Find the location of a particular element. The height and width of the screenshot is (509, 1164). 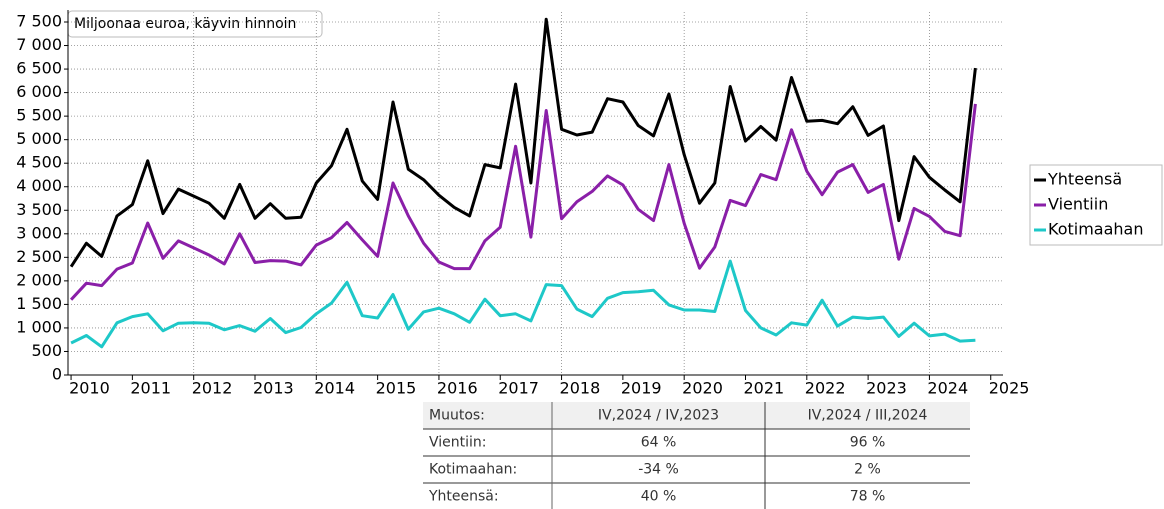

table-cell: Kotimaahan: is located at coordinates (473, 470).